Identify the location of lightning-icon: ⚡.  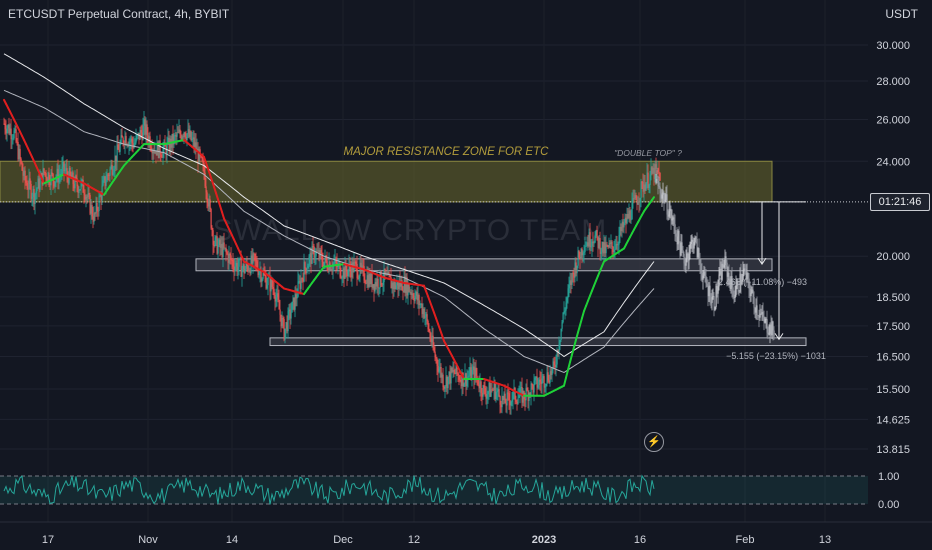
(654, 442).